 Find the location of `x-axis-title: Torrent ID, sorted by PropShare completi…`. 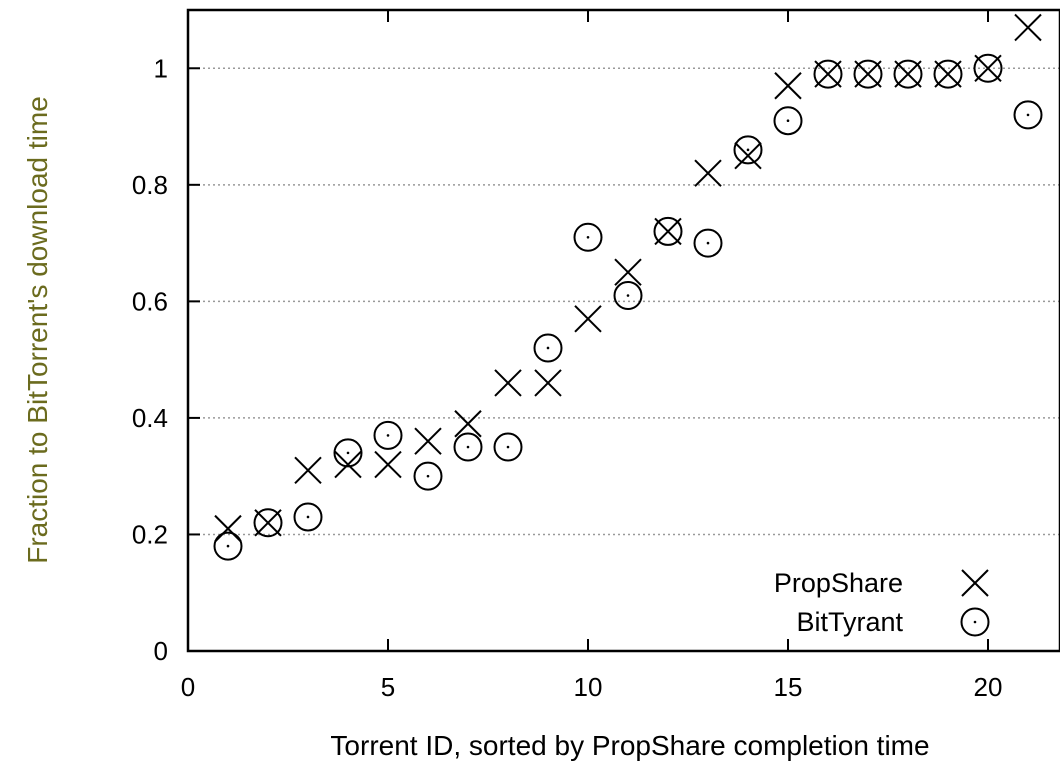

x-axis-title: Torrent ID, sorted by PropShare completi… is located at coordinates (629, 745).